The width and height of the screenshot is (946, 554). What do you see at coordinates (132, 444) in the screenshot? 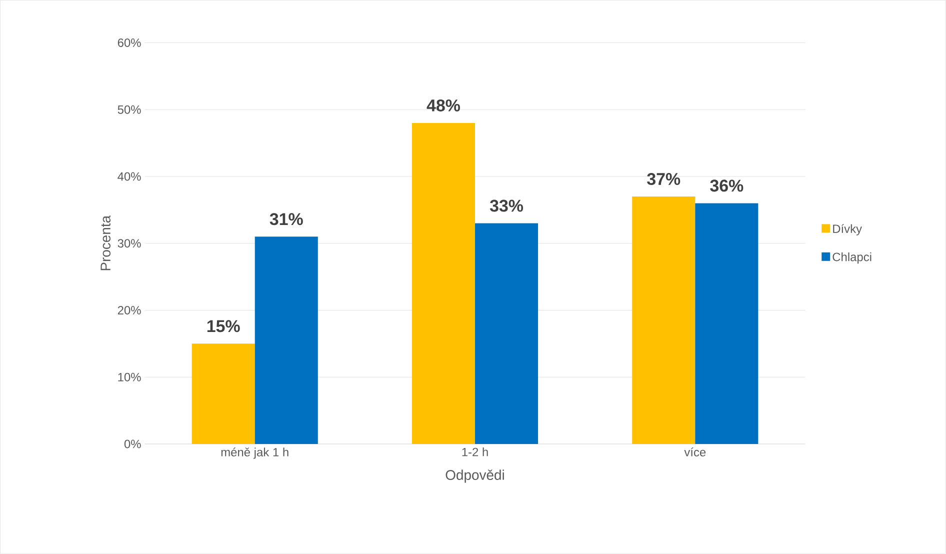
I see `y-tick-label: 0%` at bounding box center [132, 444].